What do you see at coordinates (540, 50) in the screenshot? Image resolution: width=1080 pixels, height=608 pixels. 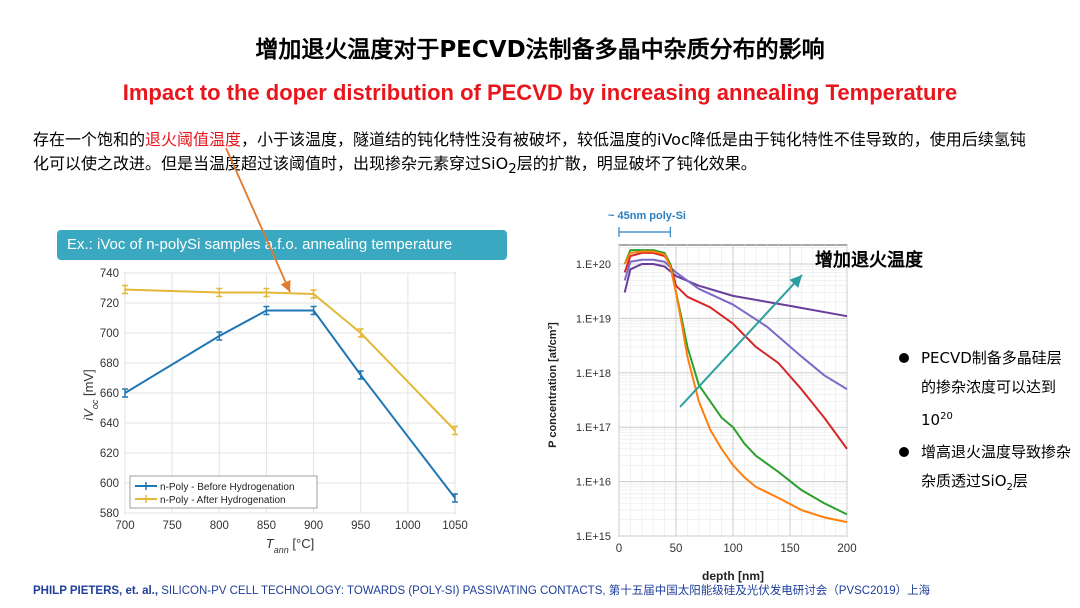 I see `page-title: 增加退火温度对于PECVD法制备多晶中杂质分布的影响` at bounding box center [540, 50].